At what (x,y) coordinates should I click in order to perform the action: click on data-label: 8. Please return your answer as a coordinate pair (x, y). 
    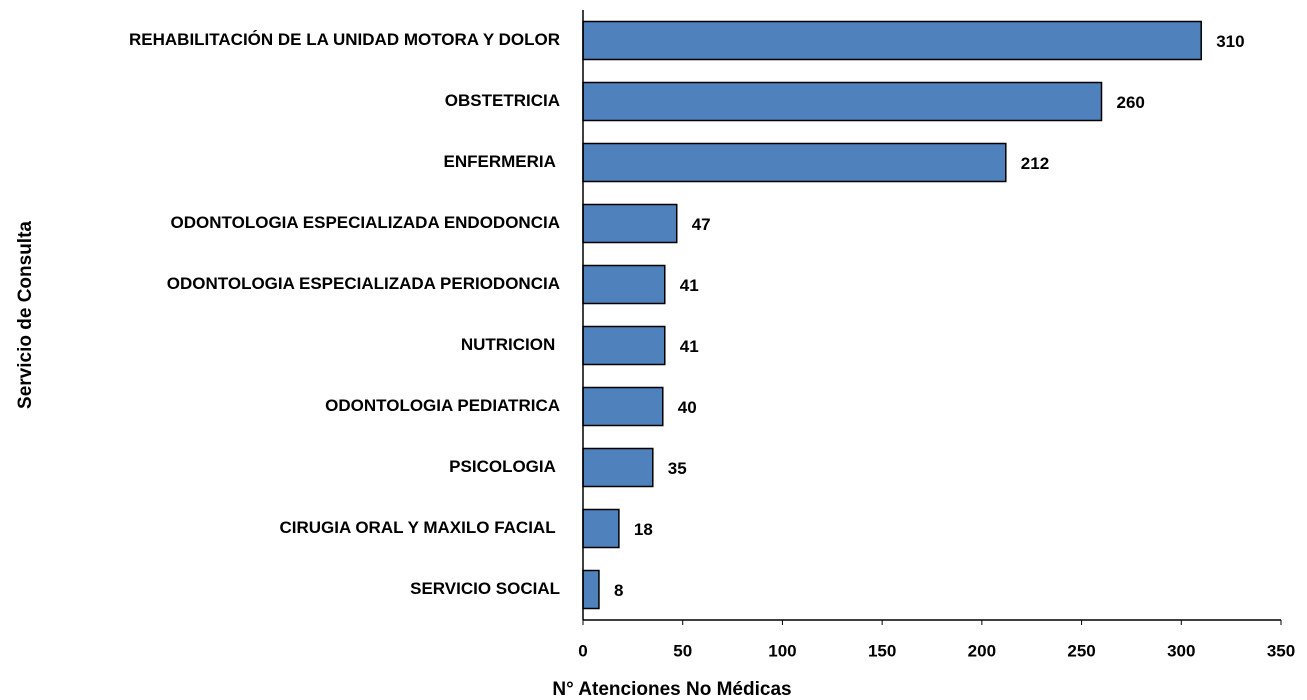
    Looking at the image, I should click on (618, 590).